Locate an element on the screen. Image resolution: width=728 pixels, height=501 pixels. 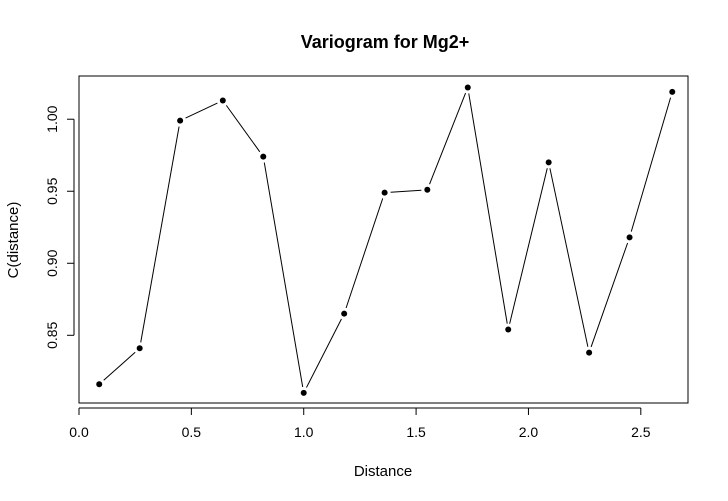
chart-title: Variogram for Mg2+ is located at coordinates (385, 42).